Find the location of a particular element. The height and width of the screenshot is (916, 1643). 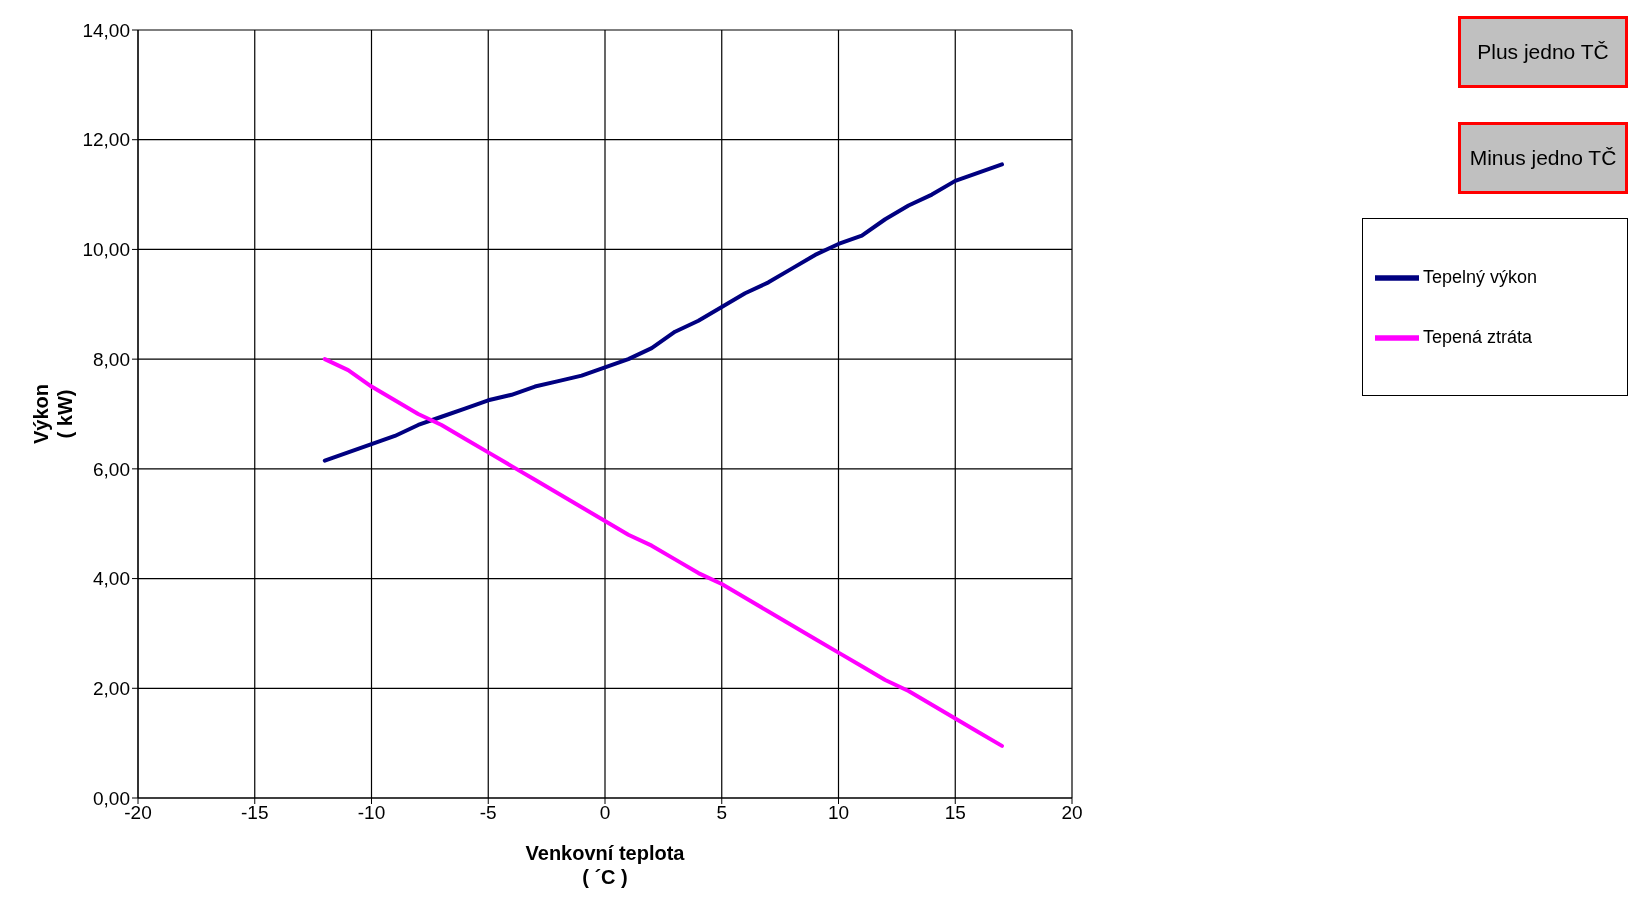

x-axis-title: Venkovní teplota ( ´C ) is located at coordinates (605, 865).